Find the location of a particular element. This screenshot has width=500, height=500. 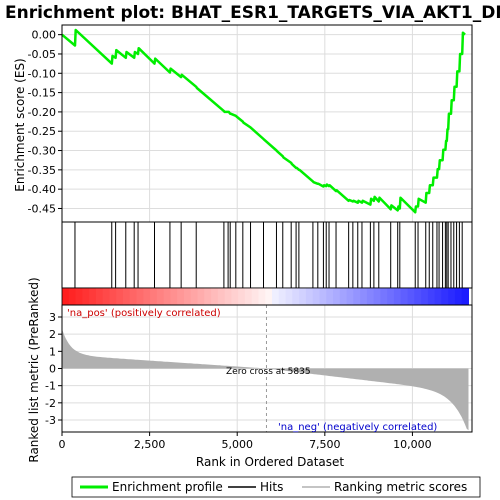

pos-annotation: 'na_pos' (positively correlated) is located at coordinates (144, 313).